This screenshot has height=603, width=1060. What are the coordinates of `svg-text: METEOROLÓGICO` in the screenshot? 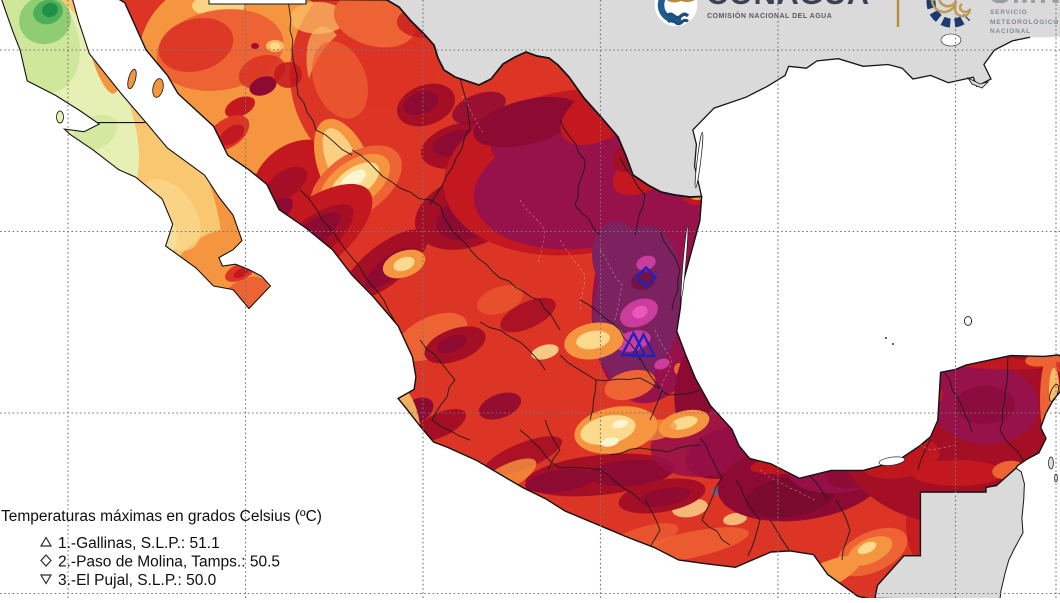 It's located at (1024, 21).